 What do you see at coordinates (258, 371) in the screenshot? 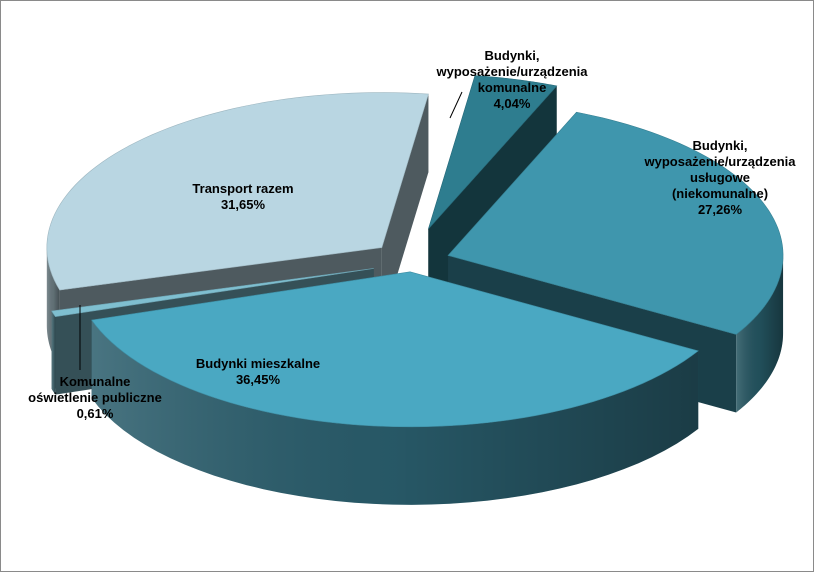
I see `data-label: Budynki mieszkalne 36,45%` at bounding box center [258, 371].